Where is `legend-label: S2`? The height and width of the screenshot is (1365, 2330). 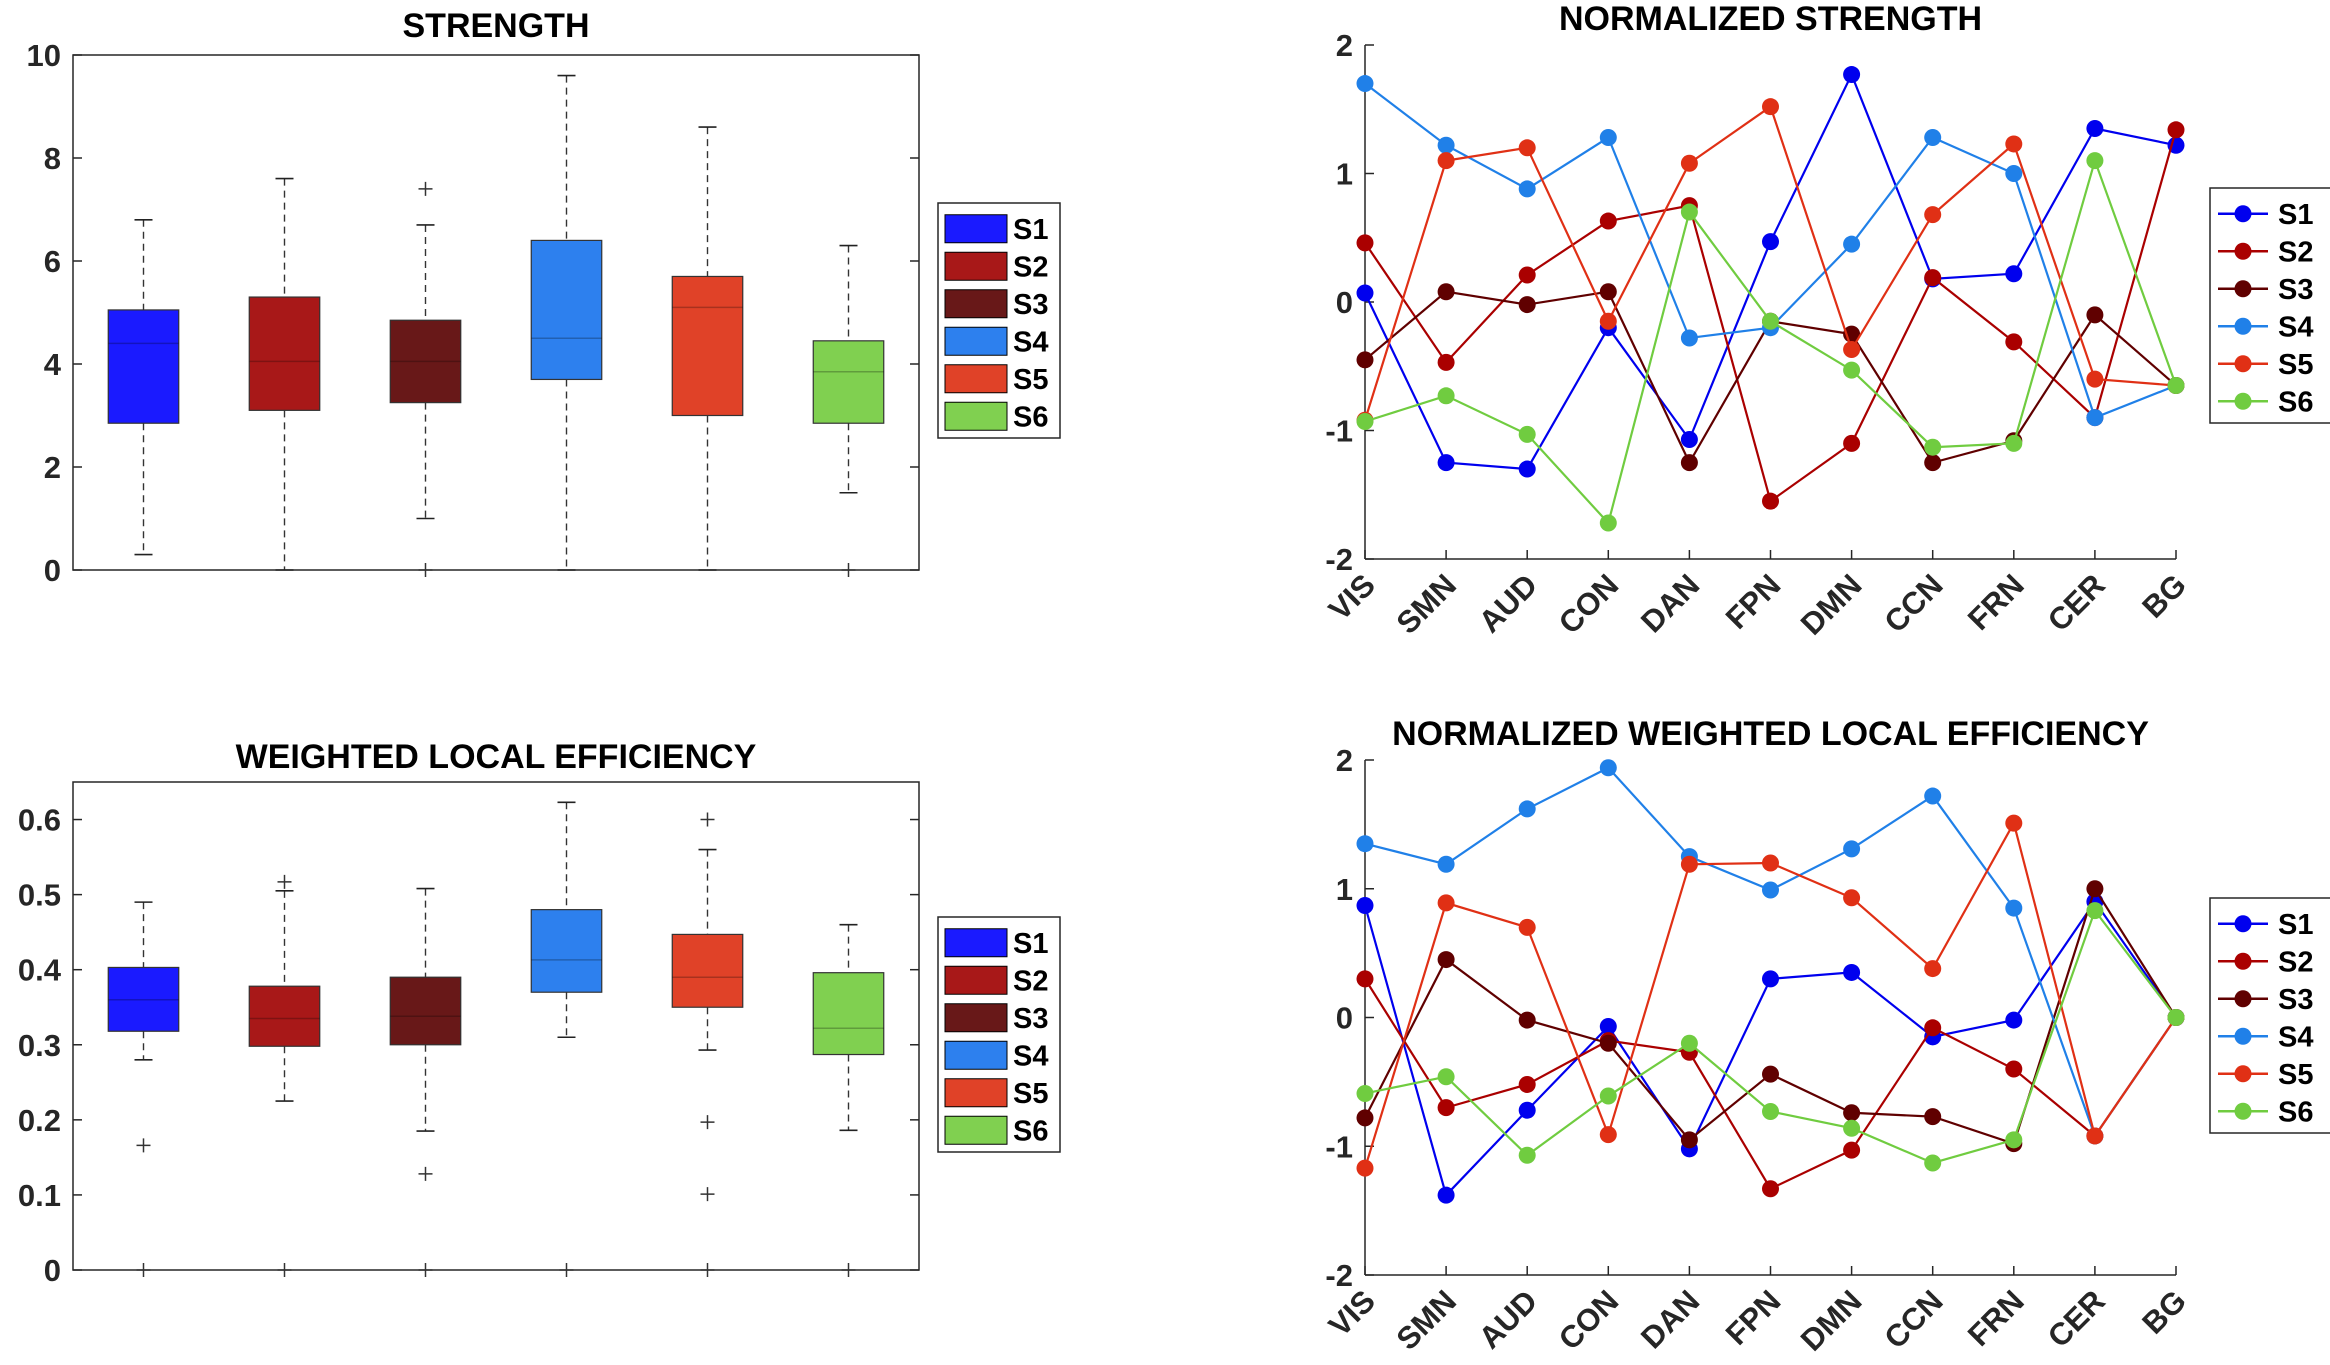 legend-label: S2 is located at coordinates (1030, 981).